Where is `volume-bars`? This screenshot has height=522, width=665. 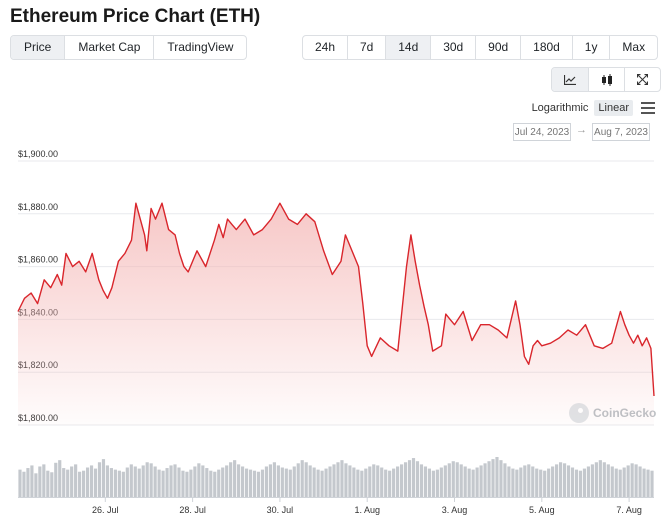
volume-bars is located at coordinates (336, 477).